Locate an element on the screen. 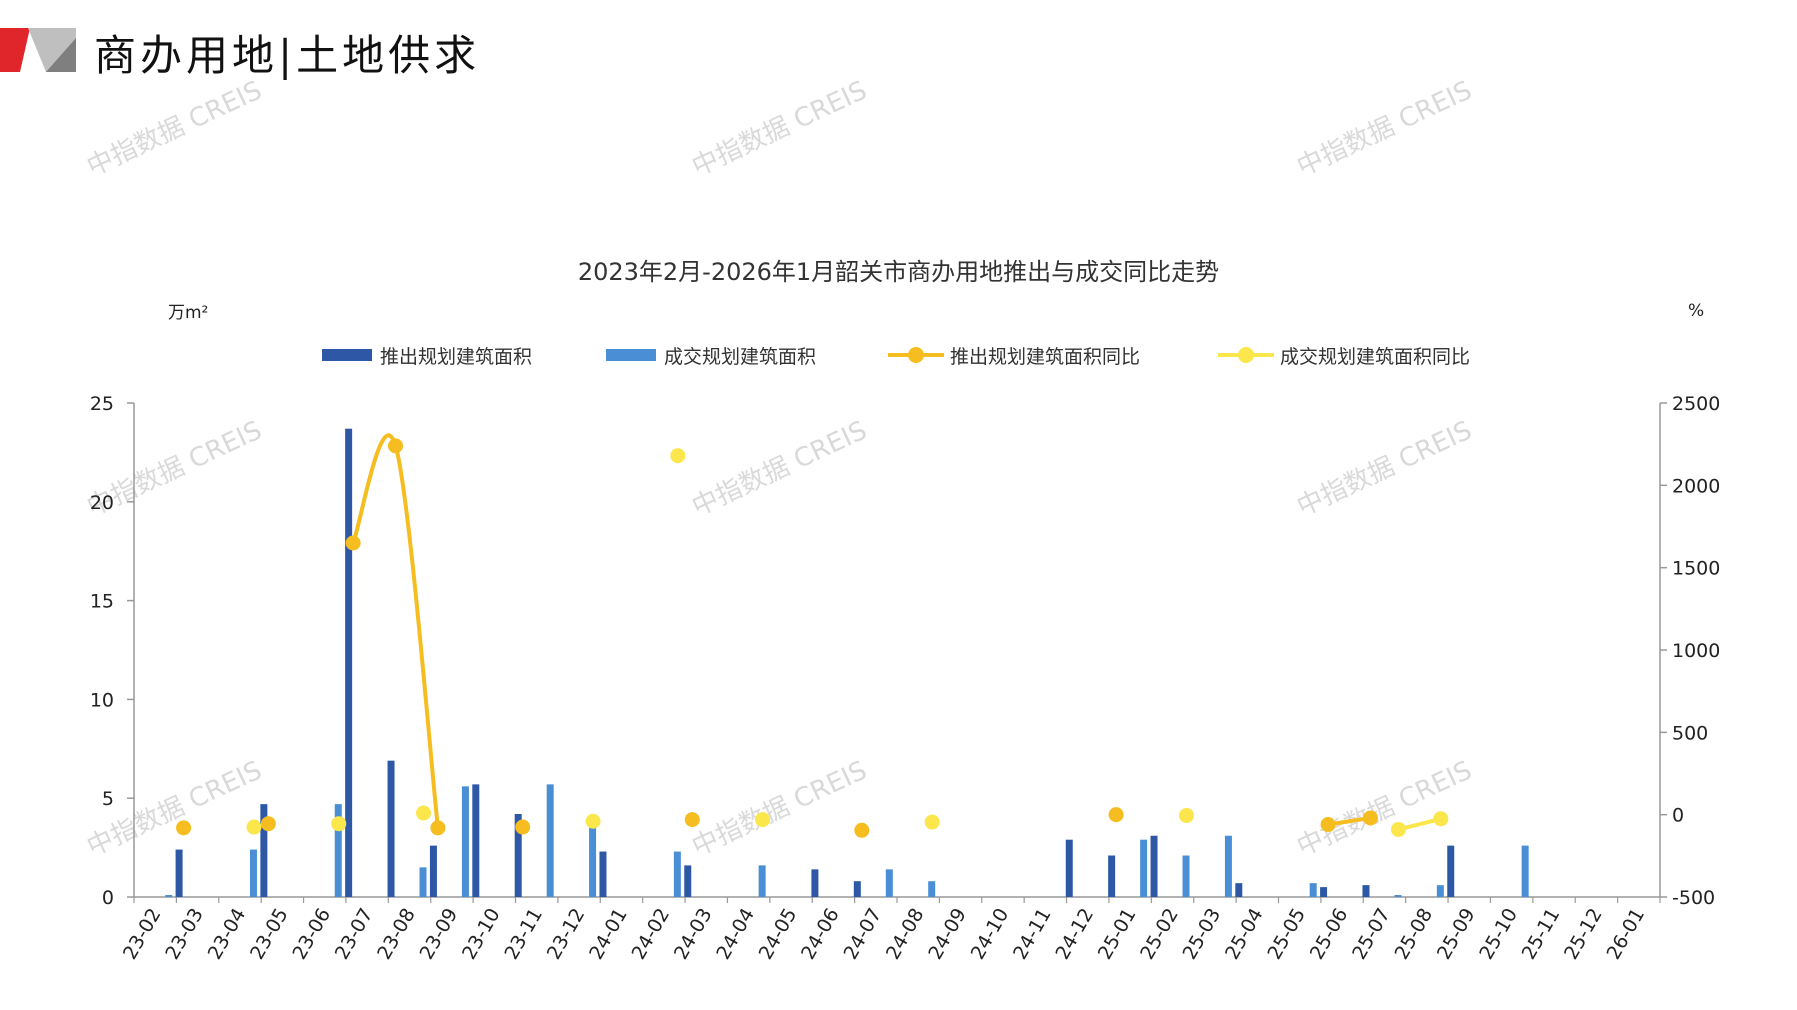  legend-item-launch-yoy: 推出规划建筑面积同比 is located at coordinates (1014, 355).